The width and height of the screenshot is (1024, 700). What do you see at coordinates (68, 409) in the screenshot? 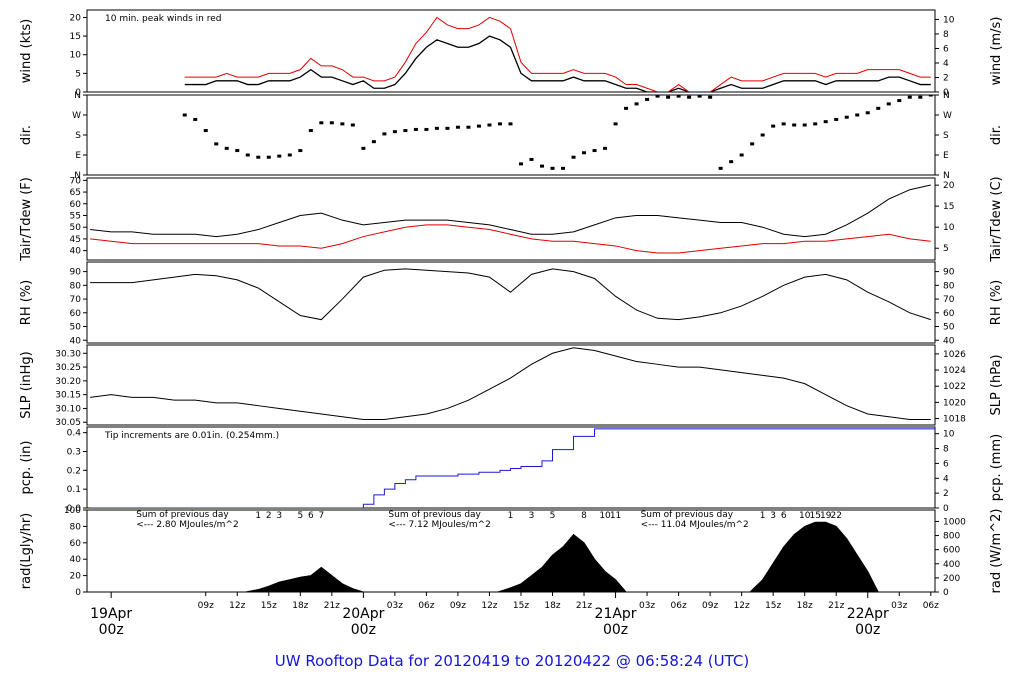
I see `ytick-label-left-slp: 30.10` at bounding box center [68, 409].